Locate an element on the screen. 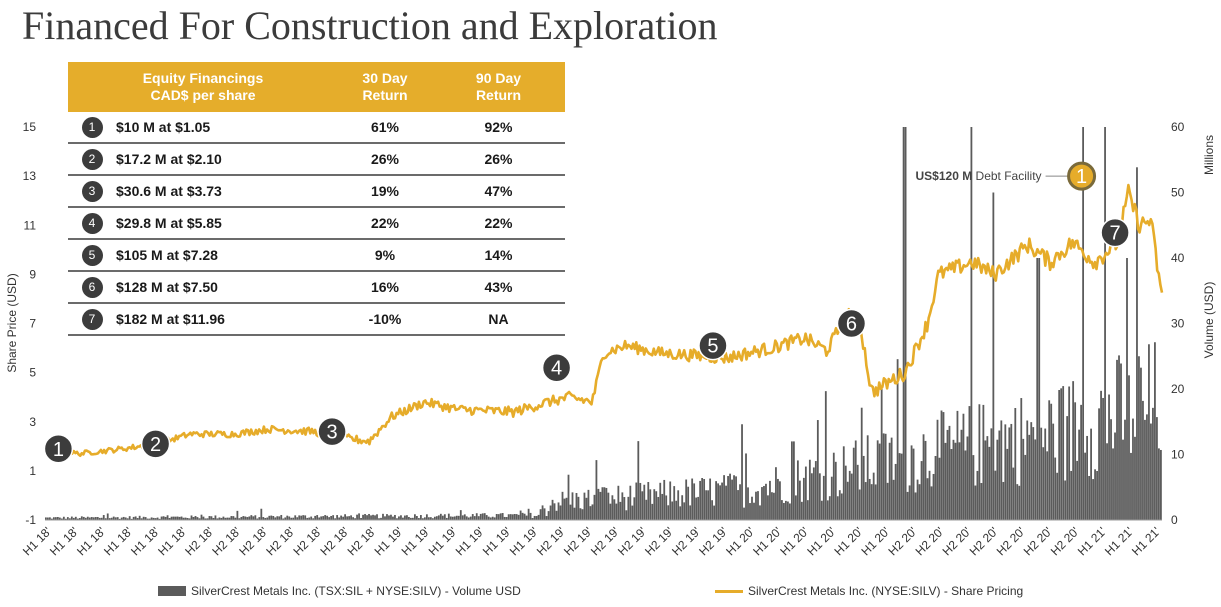  financing-marker-label: 7 is located at coordinates (1115, 234).